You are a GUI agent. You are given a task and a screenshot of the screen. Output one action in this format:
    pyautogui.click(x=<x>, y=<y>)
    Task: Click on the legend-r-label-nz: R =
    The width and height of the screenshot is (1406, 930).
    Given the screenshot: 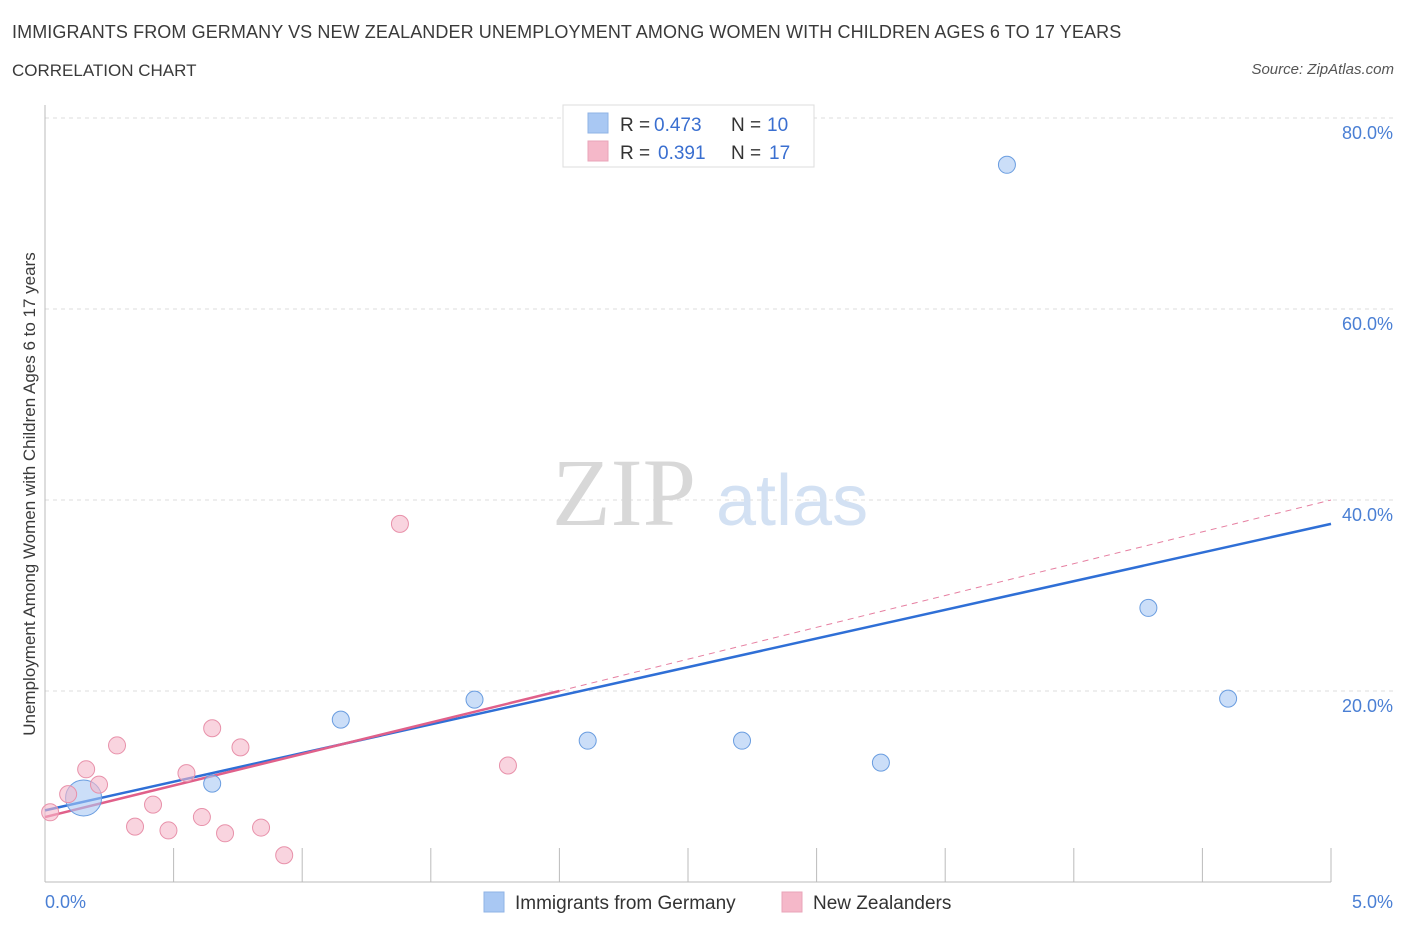 What is the action you would take?
    pyautogui.click(x=635, y=153)
    